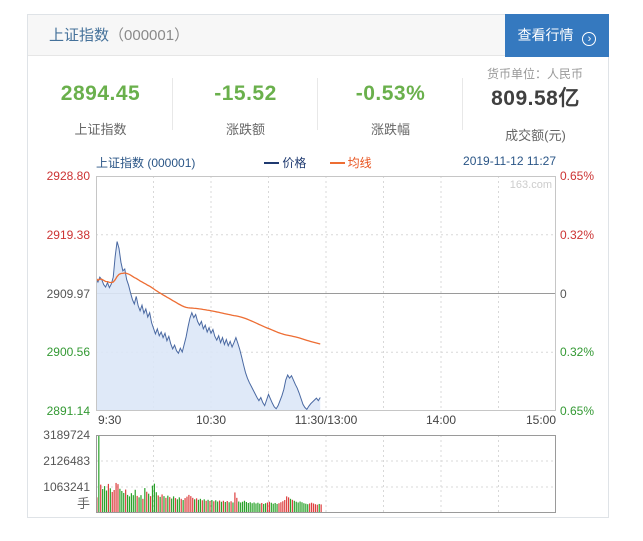 The width and height of the screenshot is (643, 541). I want to click on time-axis-tick: 9:30, so click(110, 420).